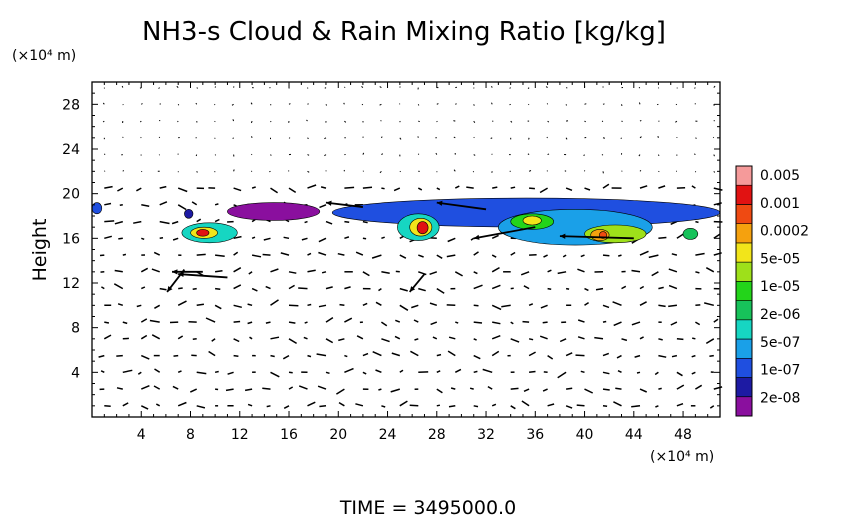 This screenshot has width=854, height=519. Describe the element at coordinates (535, 435) in the screenshot. I see `x-tick-label: 36` at that location.